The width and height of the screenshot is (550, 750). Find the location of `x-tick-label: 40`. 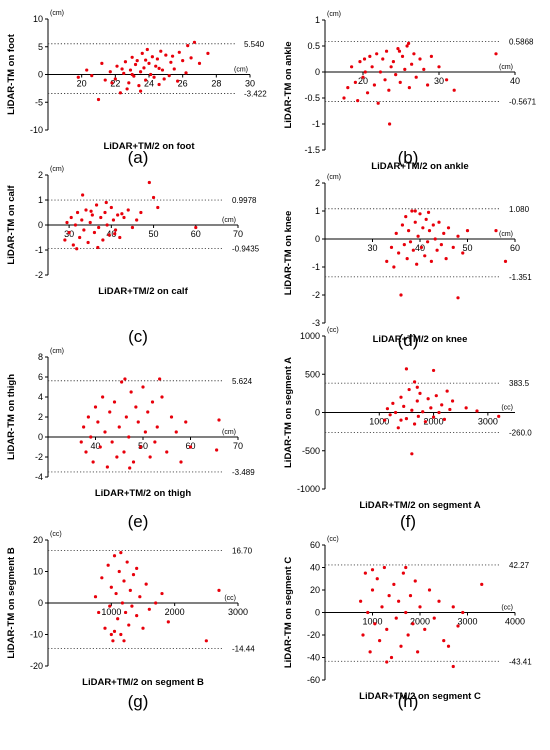

x-tick-label: 40 is located at coordinates (95, 446).